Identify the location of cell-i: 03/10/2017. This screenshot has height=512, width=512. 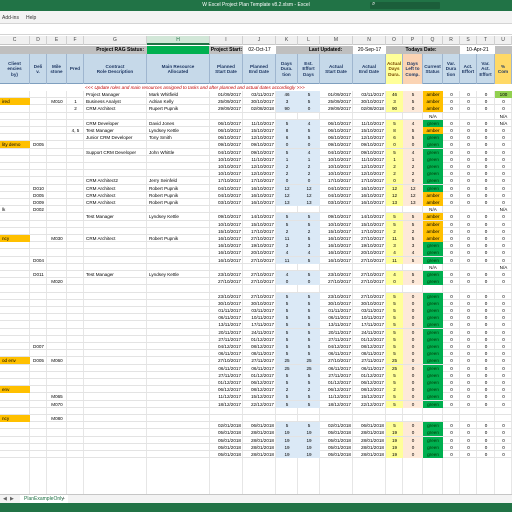
(229, 202).